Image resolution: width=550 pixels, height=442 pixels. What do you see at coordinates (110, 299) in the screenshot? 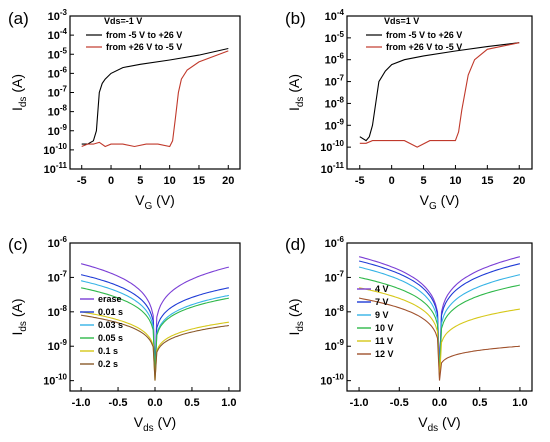
I see `legend-label: erase` at bounding box center [110, 299].